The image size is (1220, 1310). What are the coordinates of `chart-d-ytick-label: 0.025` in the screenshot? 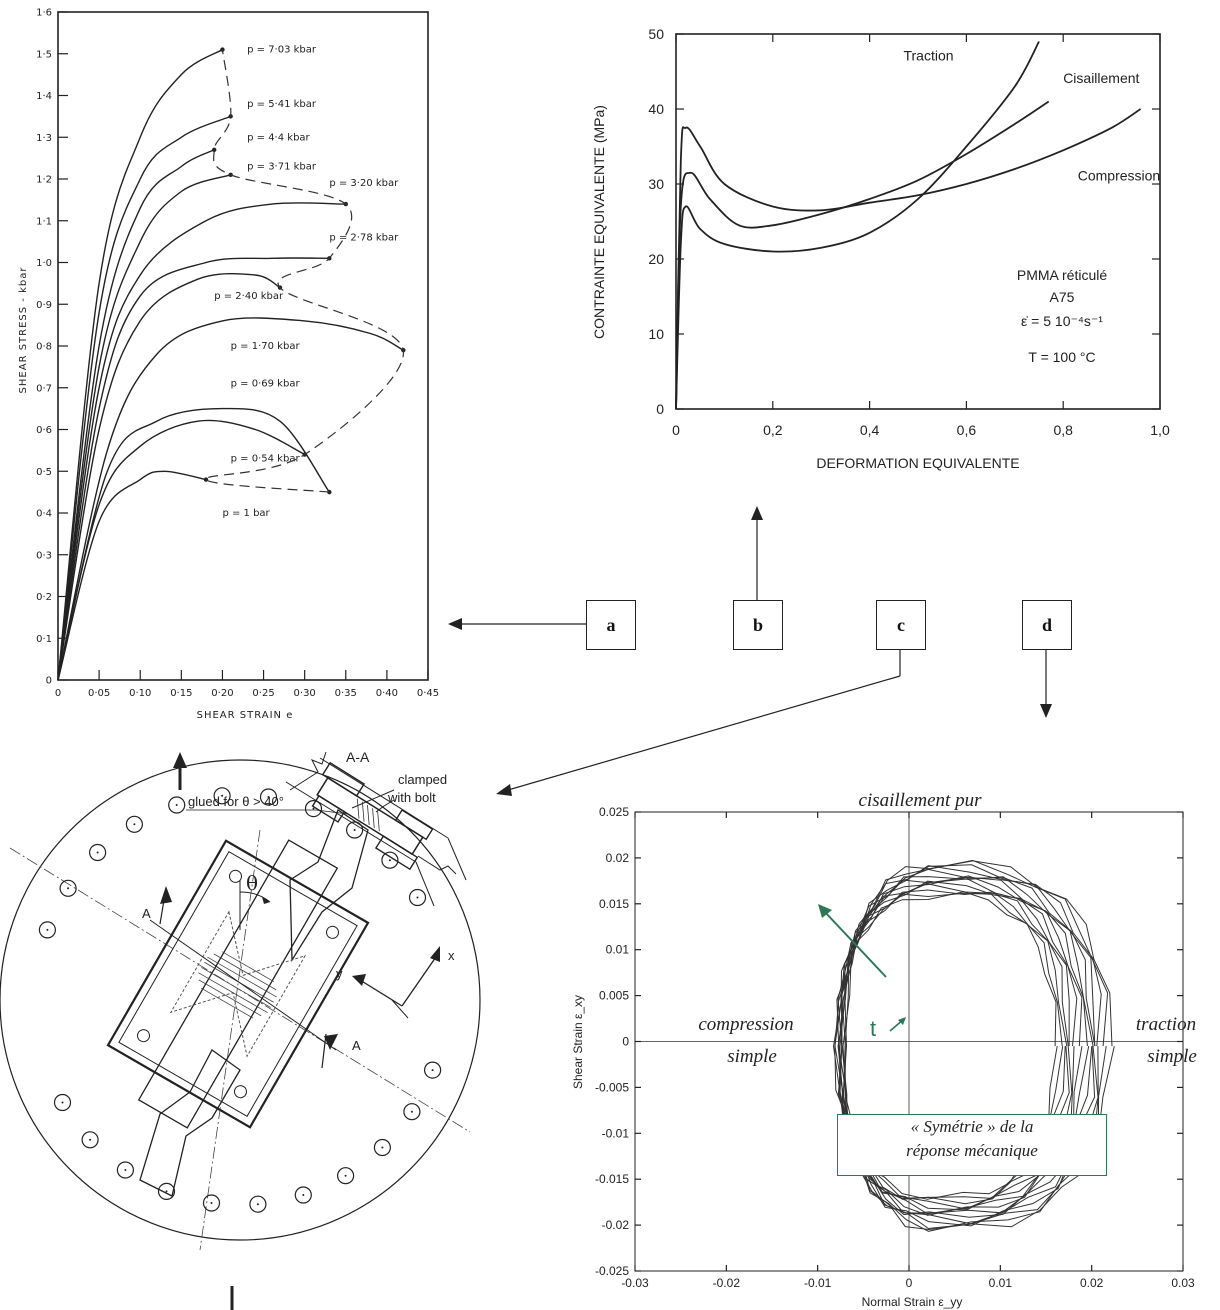 It's located at (614, 812).